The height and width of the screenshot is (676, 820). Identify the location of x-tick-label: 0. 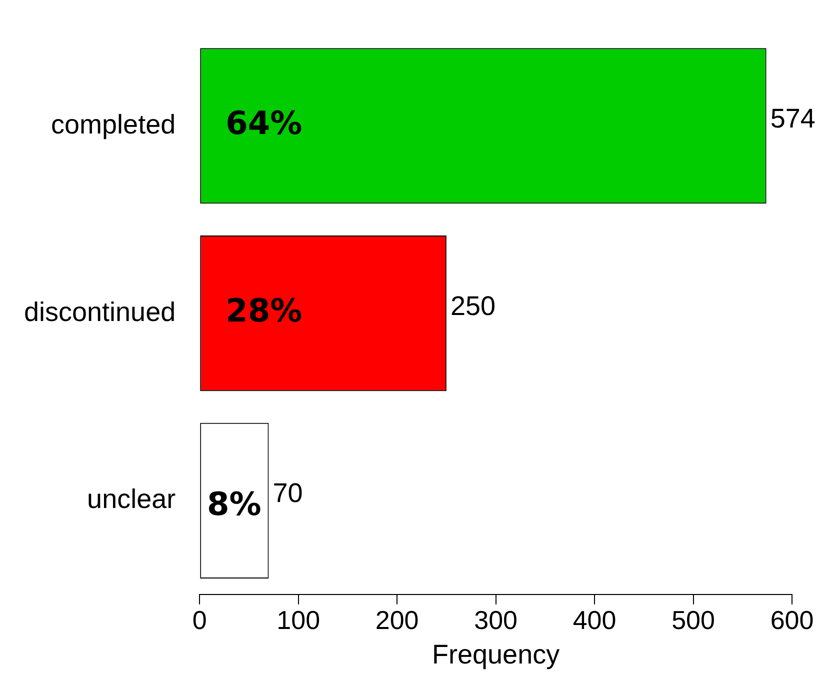
(199, 620).